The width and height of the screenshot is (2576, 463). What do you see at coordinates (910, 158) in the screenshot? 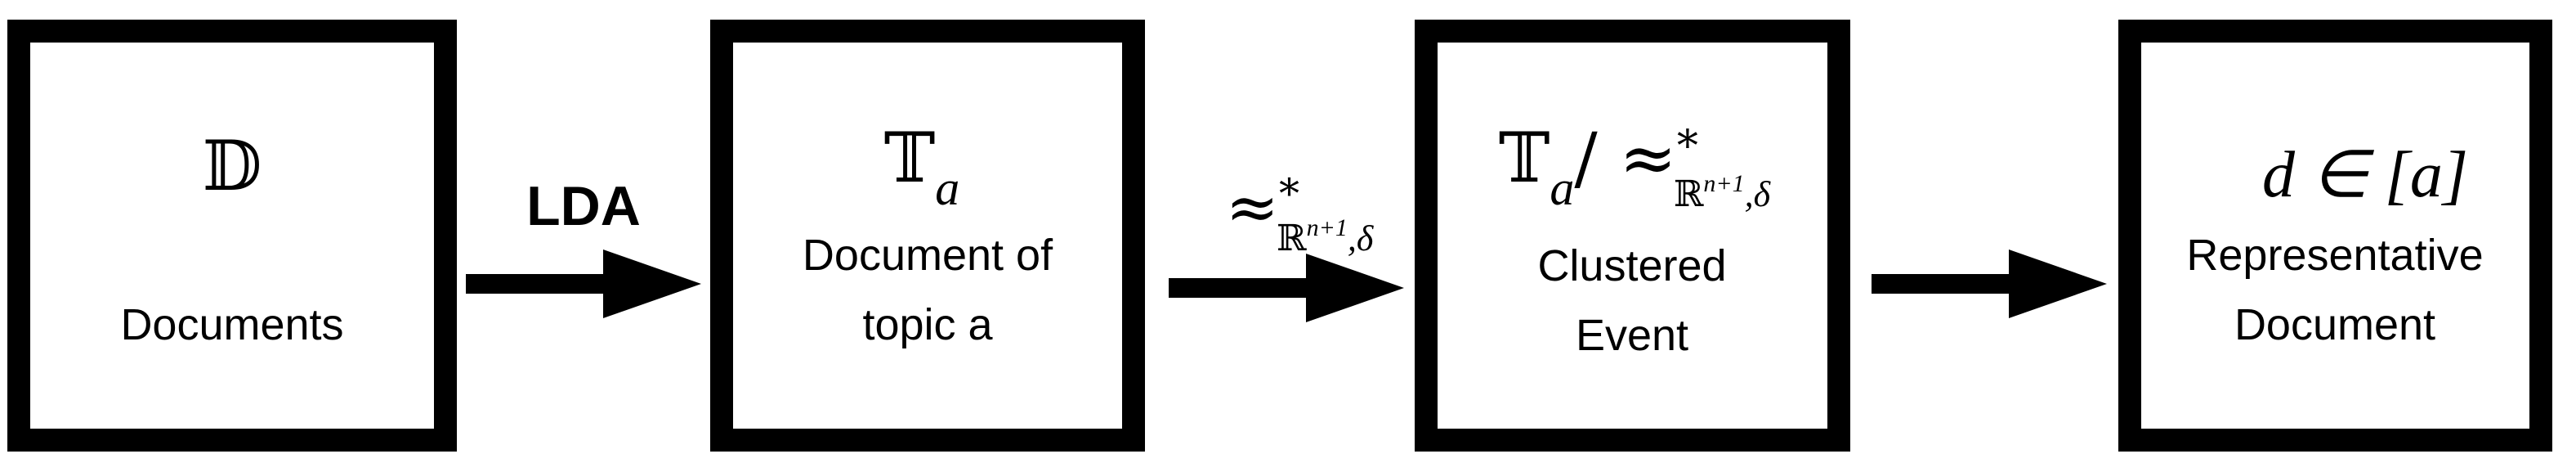
I see `node-topic-symbol: 𝕋` at bounding box center [910, 158].